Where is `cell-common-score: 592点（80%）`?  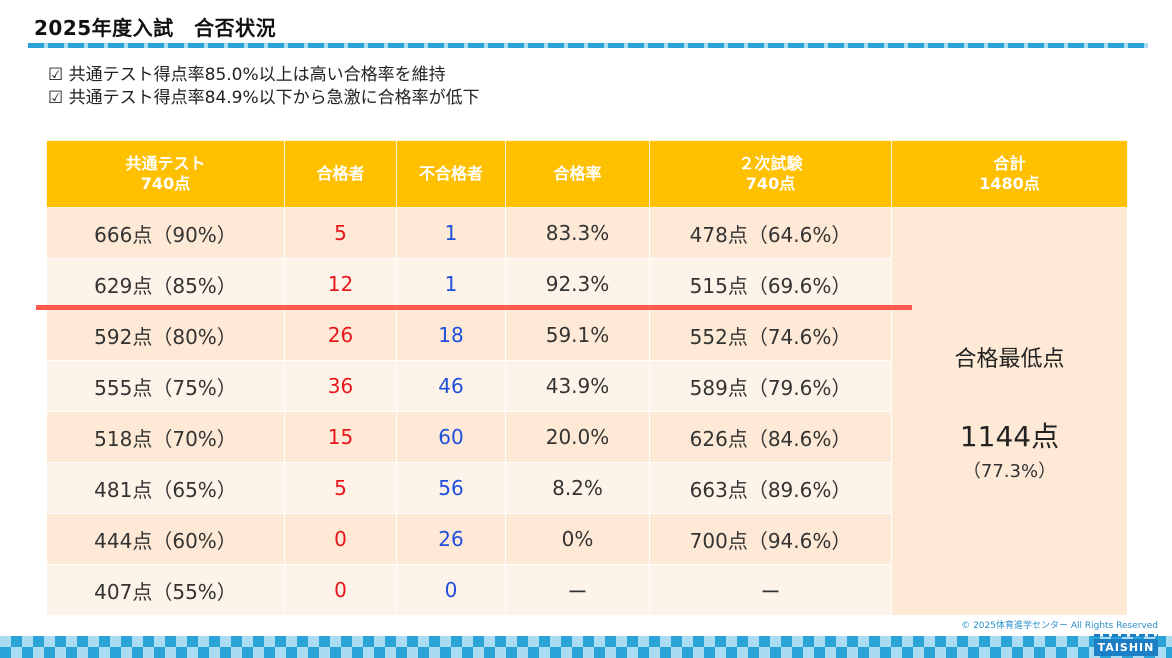 cell-common-score: 592点（80%） is located at coordinates (165, 335).